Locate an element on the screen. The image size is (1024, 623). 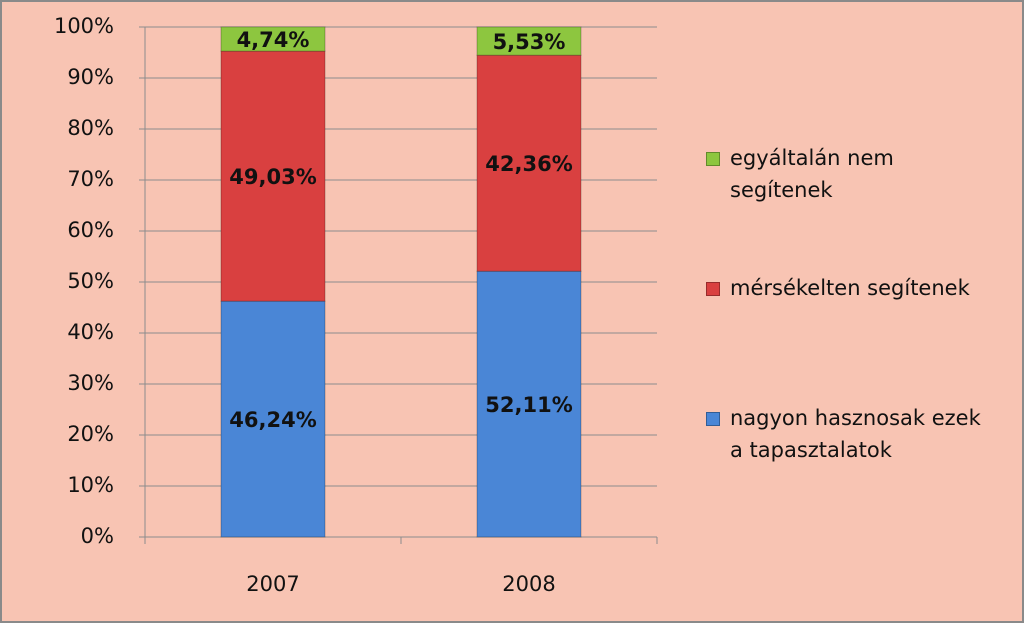
y-tick-label: 30% is located at coordinates (90, 383).